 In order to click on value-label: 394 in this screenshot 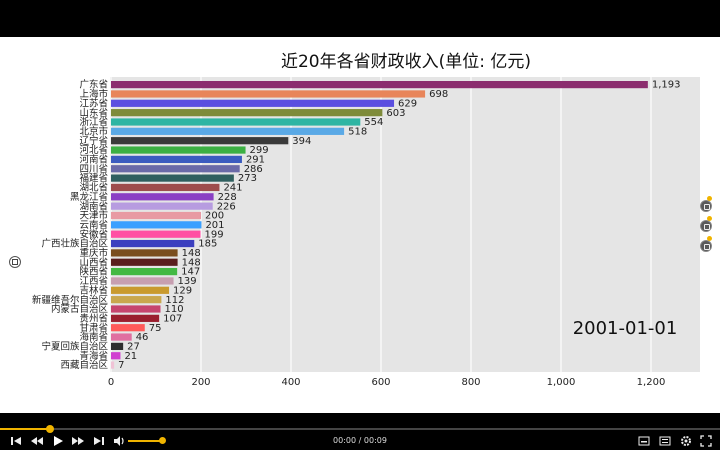, I will do `click(301, 141)`.